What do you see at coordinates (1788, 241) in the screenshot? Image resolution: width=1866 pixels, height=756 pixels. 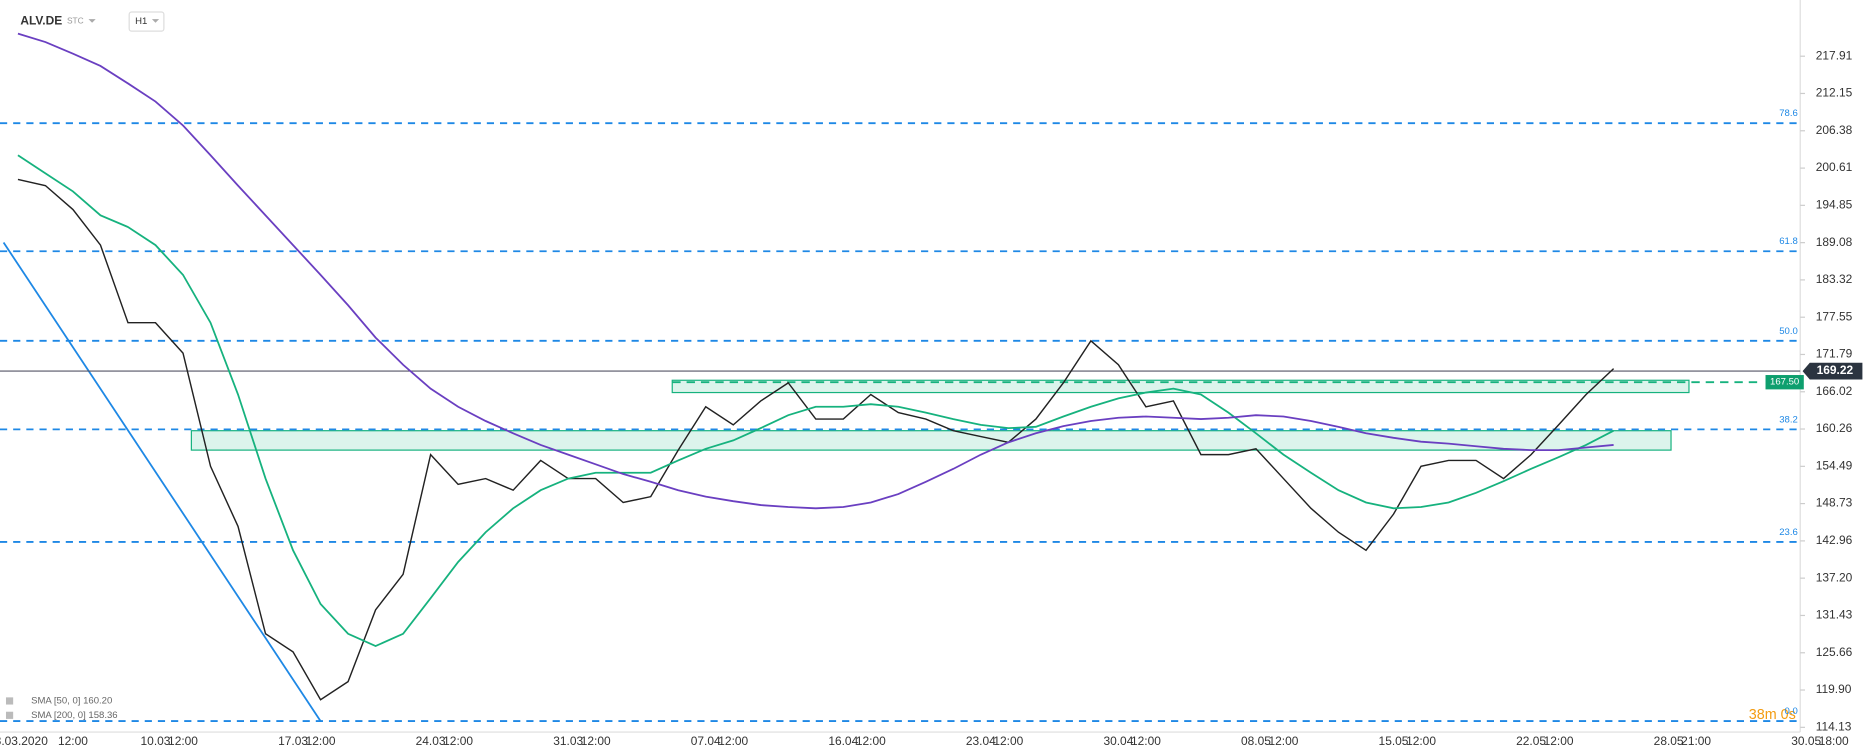 I see `fib-label: 61.8` at bounding box center [1788, 241].